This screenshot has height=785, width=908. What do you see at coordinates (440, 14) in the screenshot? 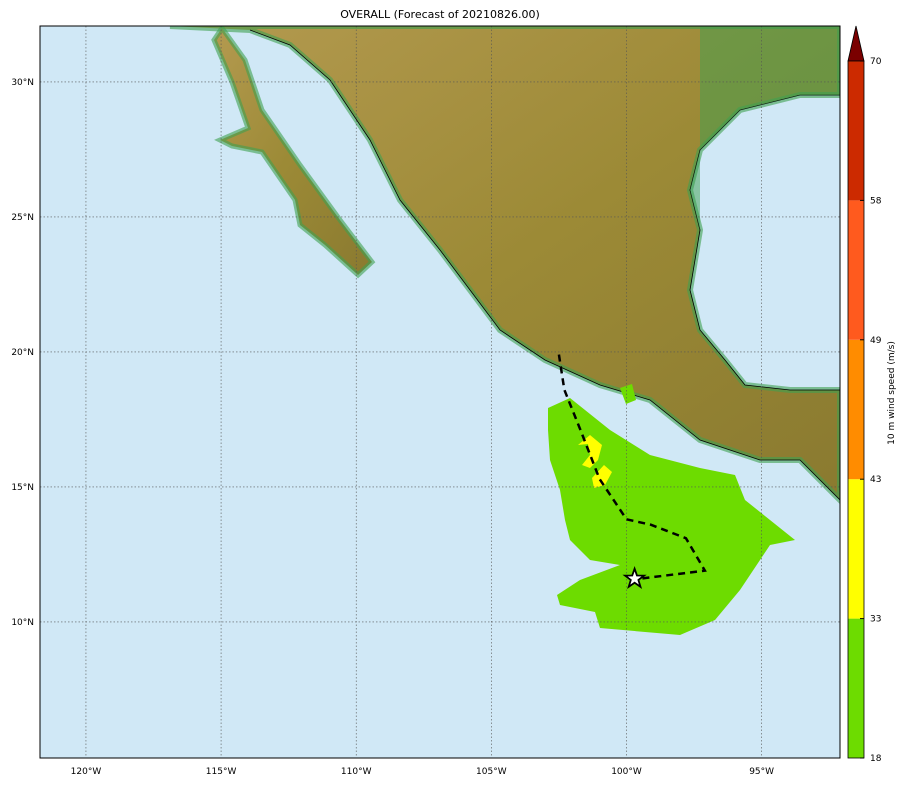
I see `map-title: OVERALL (Forecast of 20210826.00)` at bounding box center [440, 14].